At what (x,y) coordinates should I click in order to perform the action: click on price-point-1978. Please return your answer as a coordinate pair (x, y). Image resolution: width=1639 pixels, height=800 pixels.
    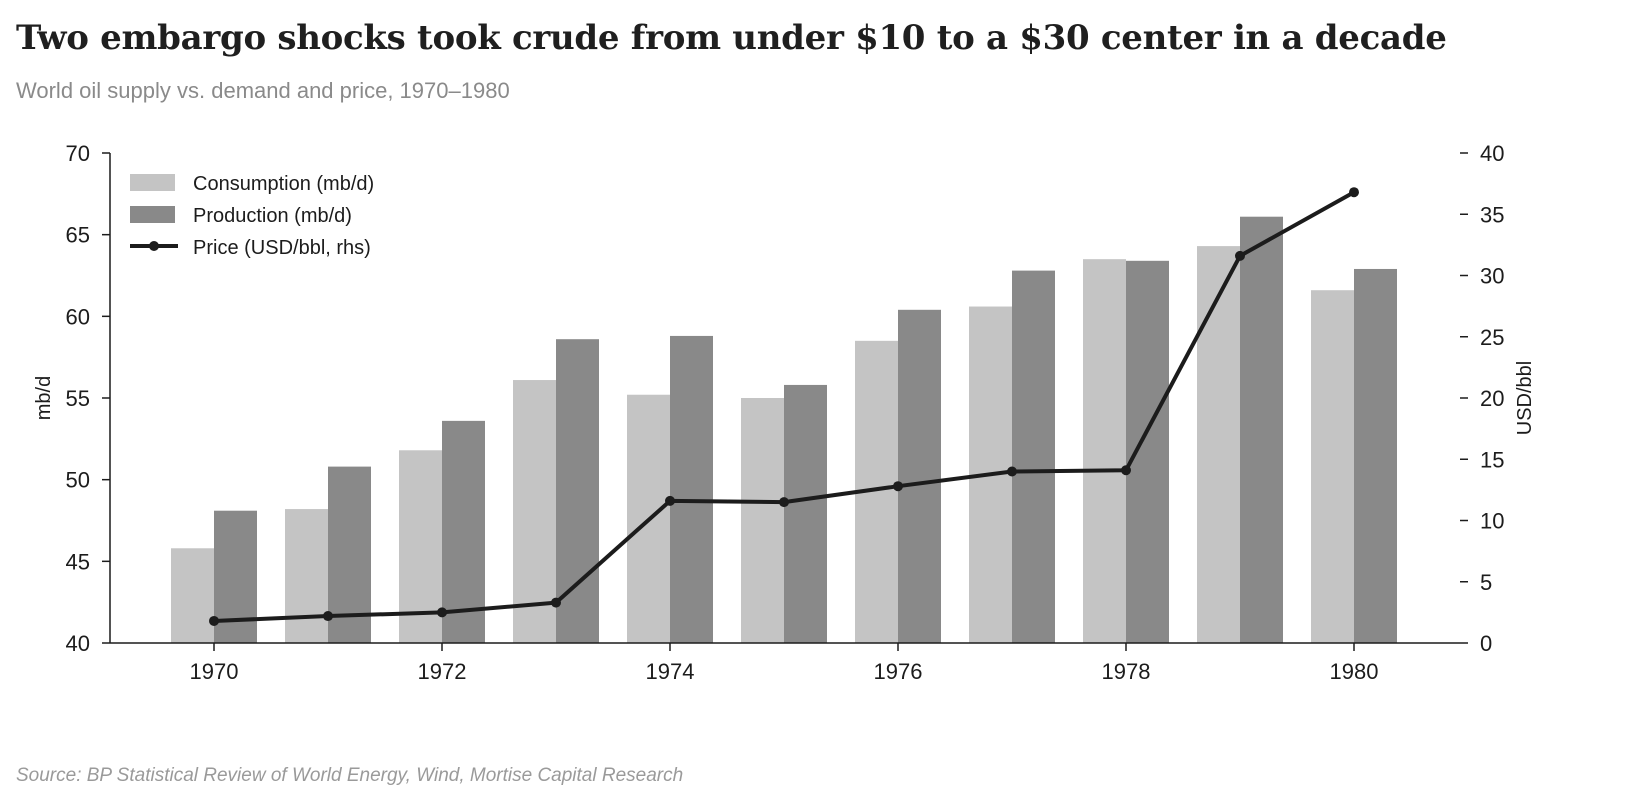
    Looking at the image, I should click on (1126, 470).